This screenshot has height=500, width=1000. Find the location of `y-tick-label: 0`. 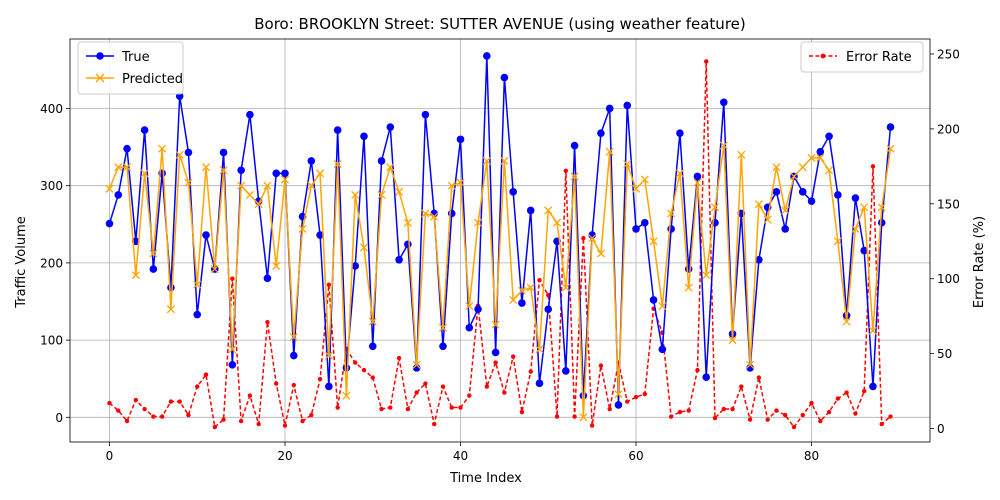

y-tick-label: 0 is located at coordinates (59, 418).